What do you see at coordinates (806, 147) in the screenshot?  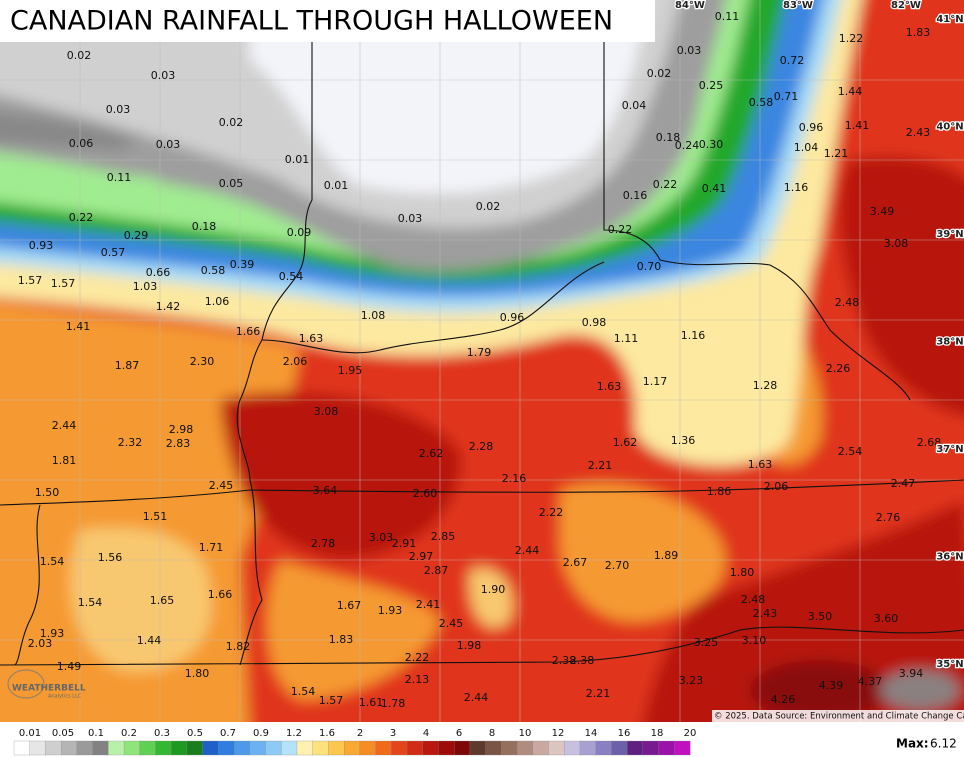 I see `rainfall-value: 1.04` at bounding box center [806, 147].